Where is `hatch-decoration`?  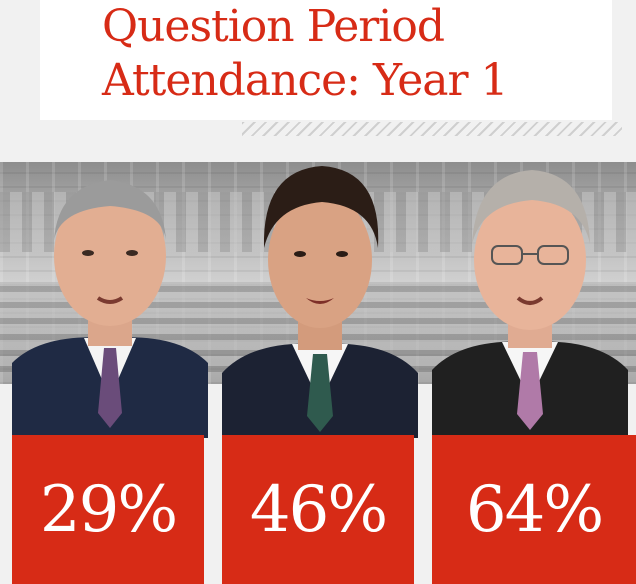 hatch-decoration is located at coordinates (432, 129).